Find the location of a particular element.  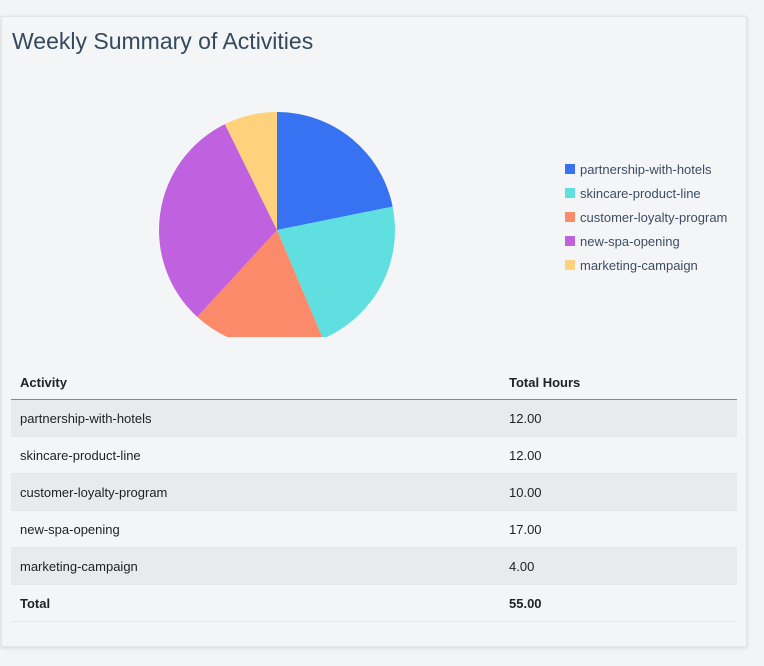

legend-item: marketing-campaign is located at coordinates (646, 265).